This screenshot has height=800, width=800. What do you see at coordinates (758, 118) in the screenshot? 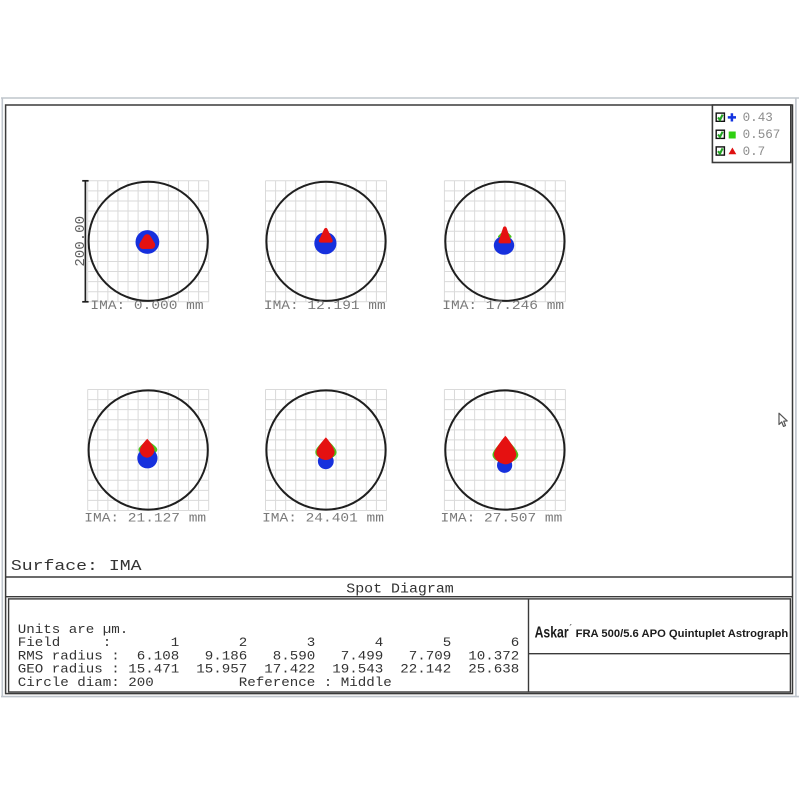
I see `svg-text: 0.43` at bounding box center [758, 118].